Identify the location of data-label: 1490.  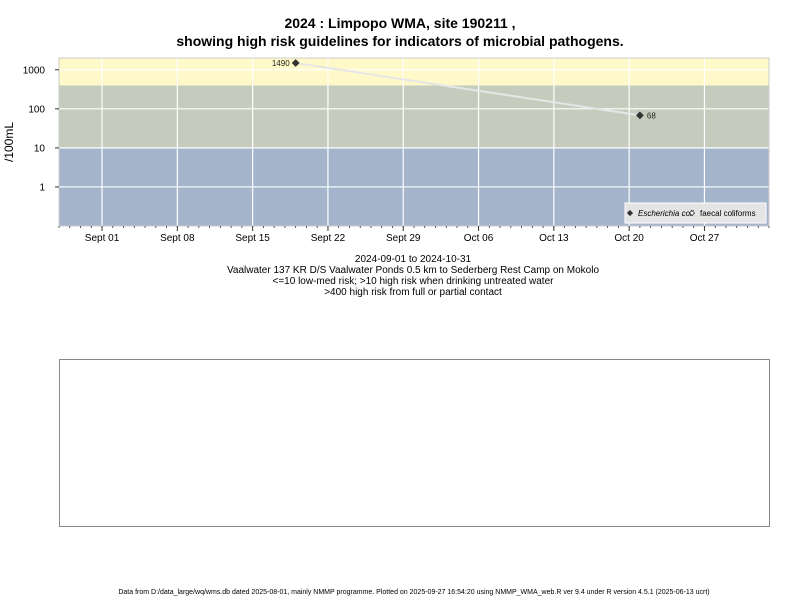
(281, 63).